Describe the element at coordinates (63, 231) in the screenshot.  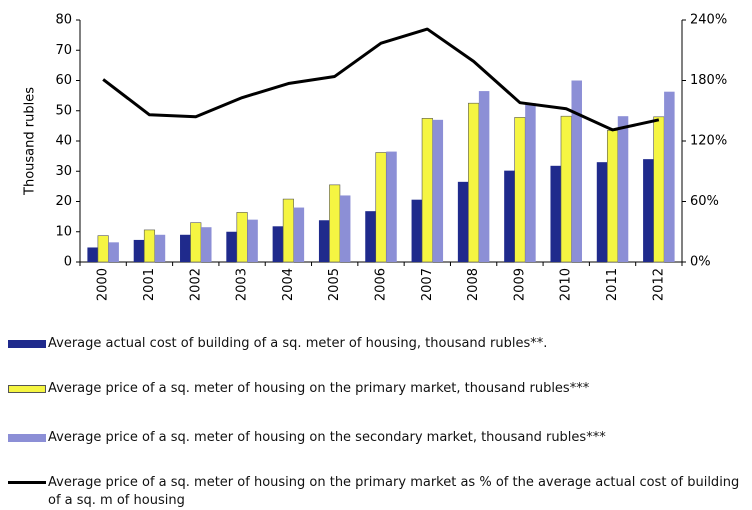
I see `y-tick-label: 10` at that location.